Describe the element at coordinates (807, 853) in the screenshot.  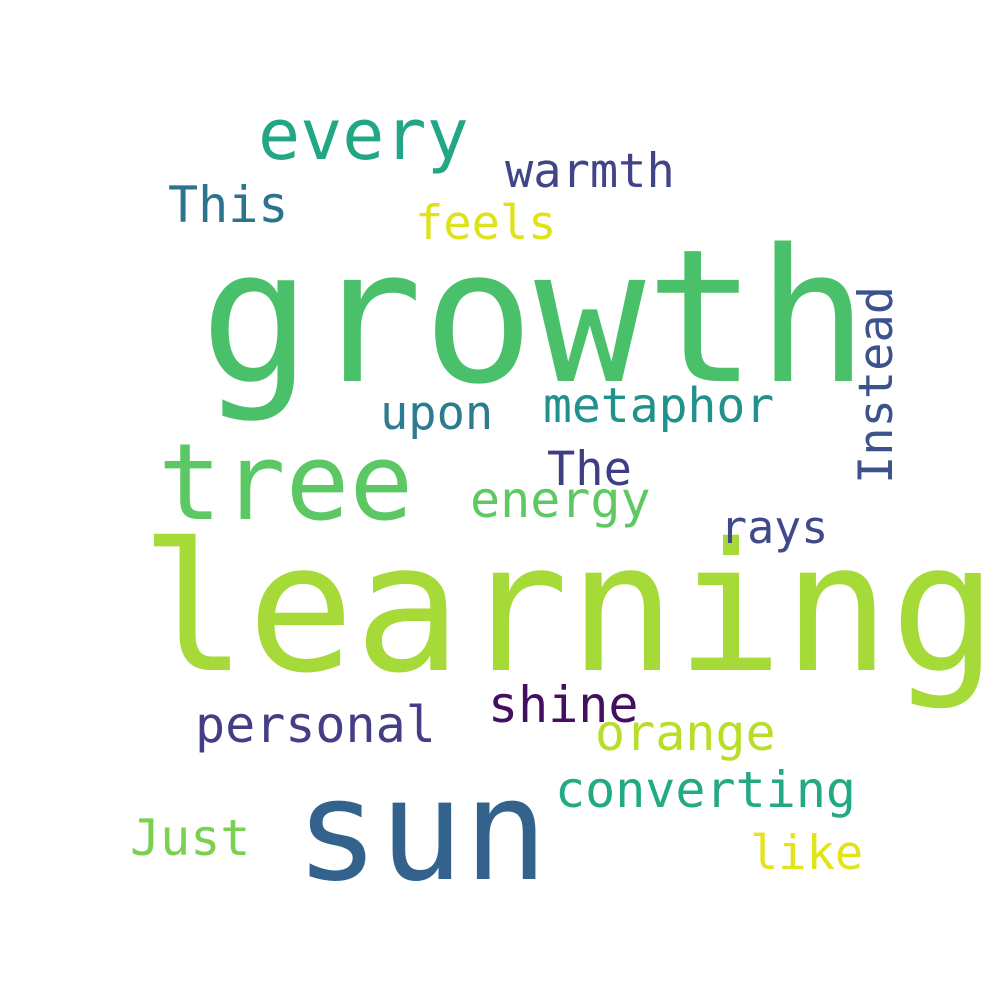
I see `word-like: like` at that location.